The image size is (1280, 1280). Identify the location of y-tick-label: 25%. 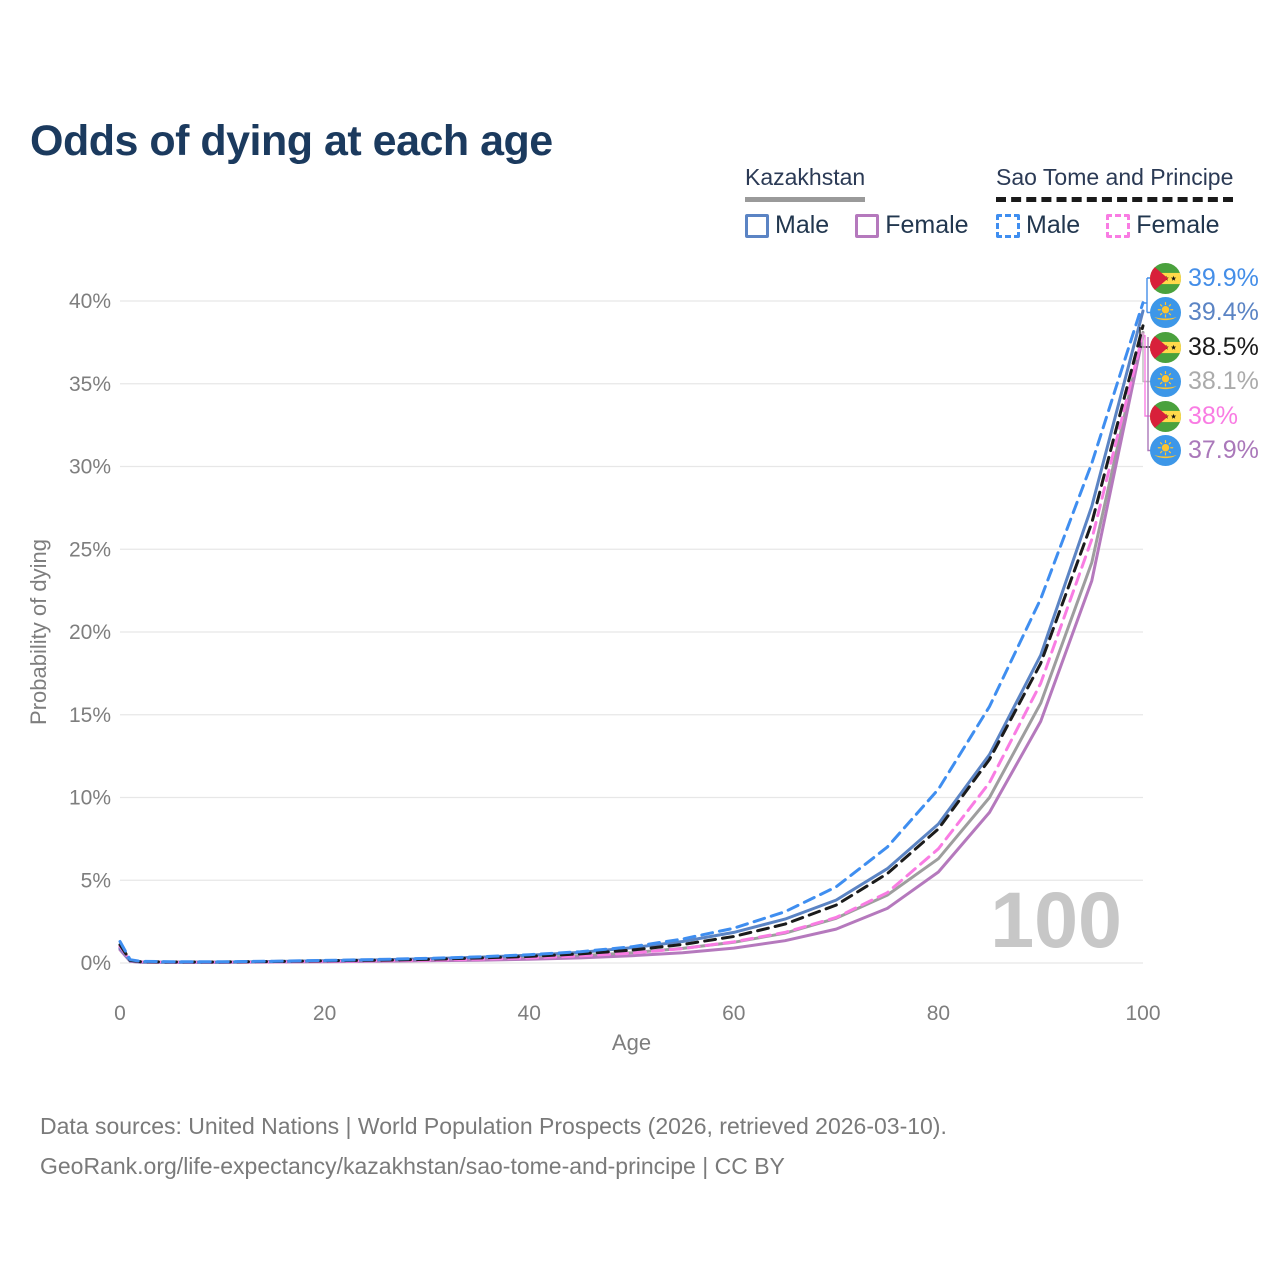
(90, 549).